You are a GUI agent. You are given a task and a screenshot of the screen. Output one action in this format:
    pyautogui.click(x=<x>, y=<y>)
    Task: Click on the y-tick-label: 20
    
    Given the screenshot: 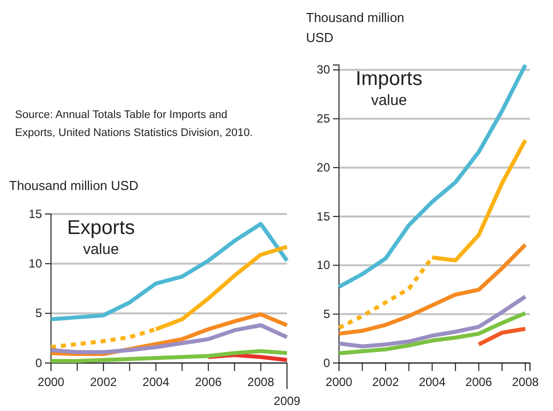 What is the action you would take?
    pyautogui.click(x=323, y=167)
    